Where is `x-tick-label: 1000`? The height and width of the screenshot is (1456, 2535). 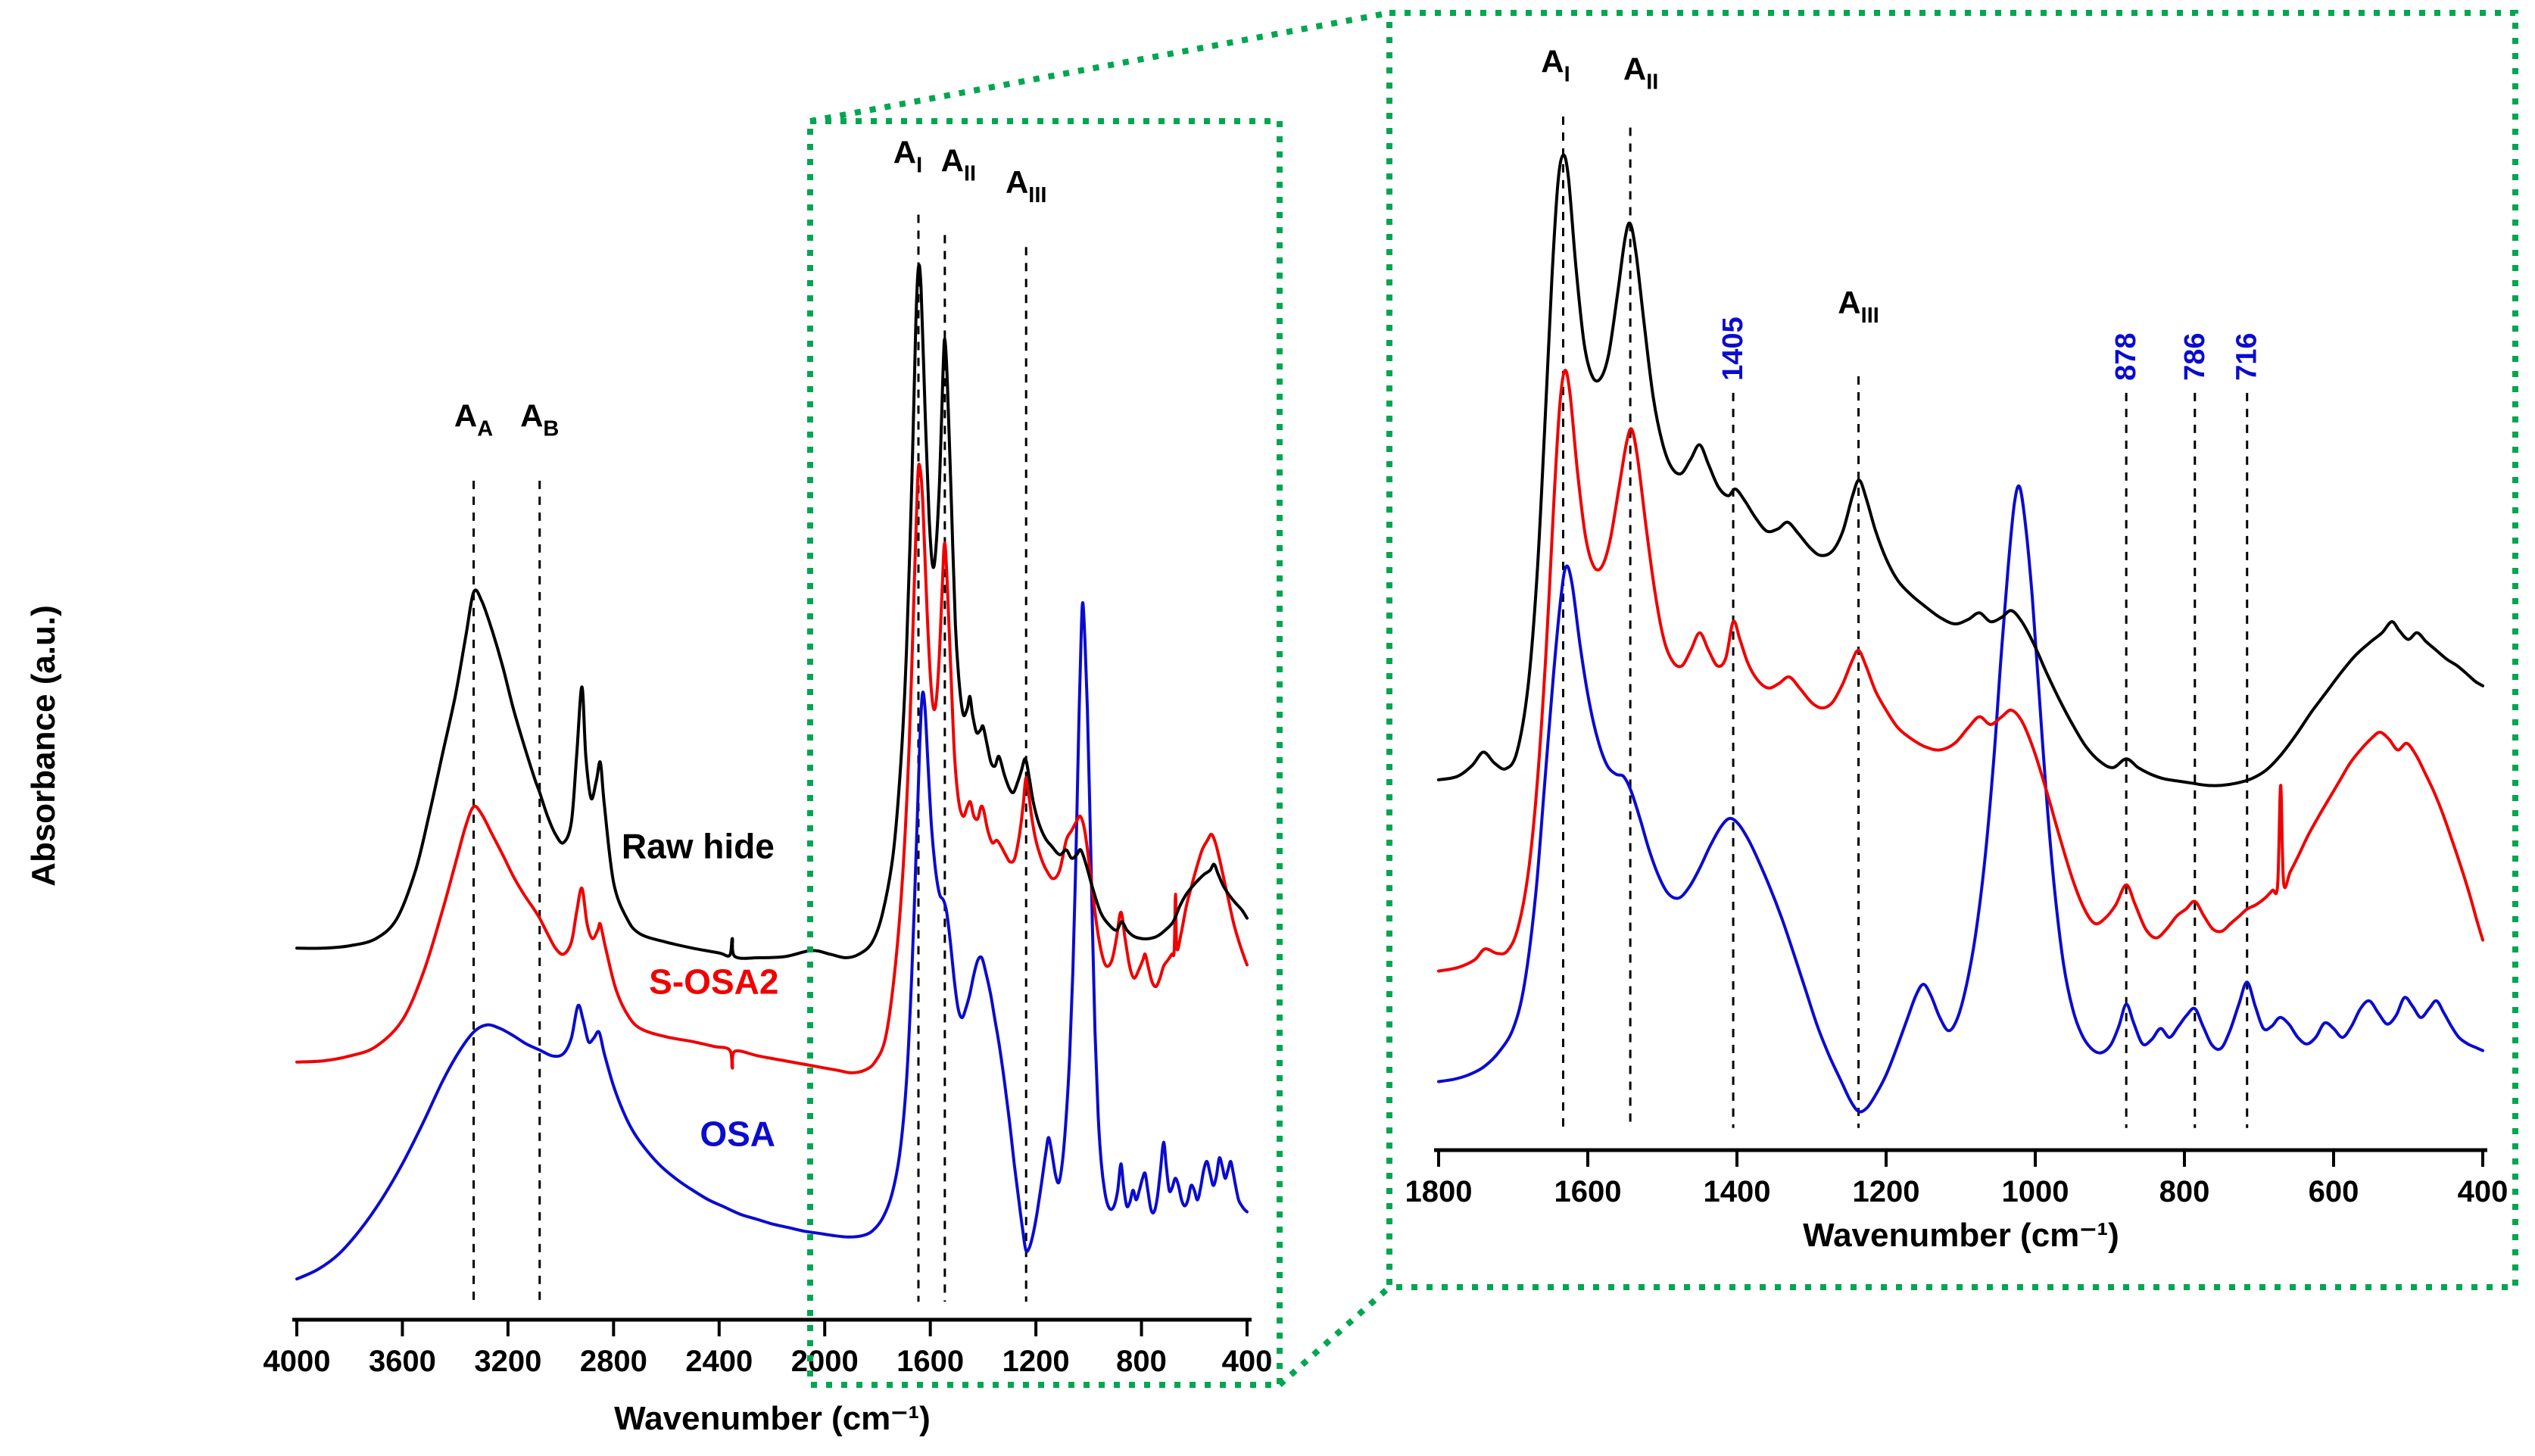 x-tick-label: 1000 is located at coordinates (2035, 1191).